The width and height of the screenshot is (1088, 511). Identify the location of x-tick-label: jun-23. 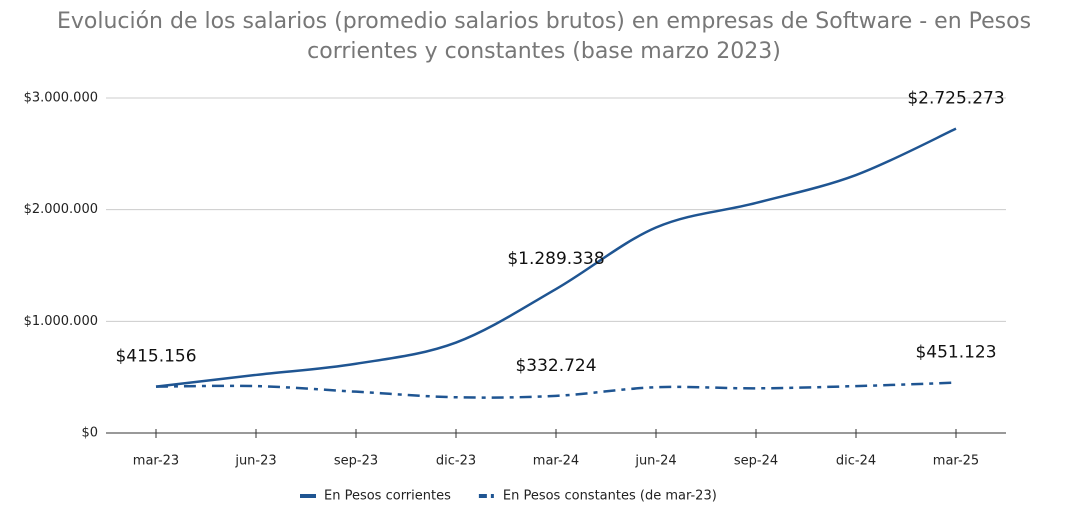
(255, 461).